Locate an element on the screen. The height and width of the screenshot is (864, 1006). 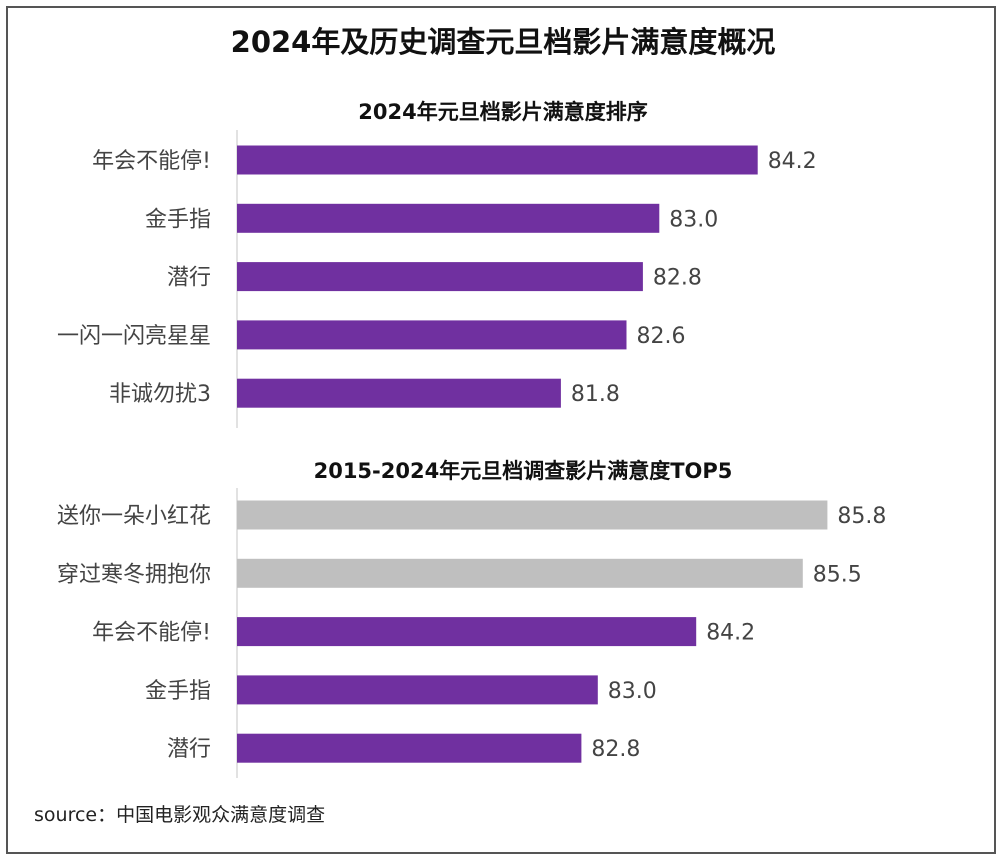
history-top5-category-label: 送你一朵小红花 is located at coordinates (134, 516).